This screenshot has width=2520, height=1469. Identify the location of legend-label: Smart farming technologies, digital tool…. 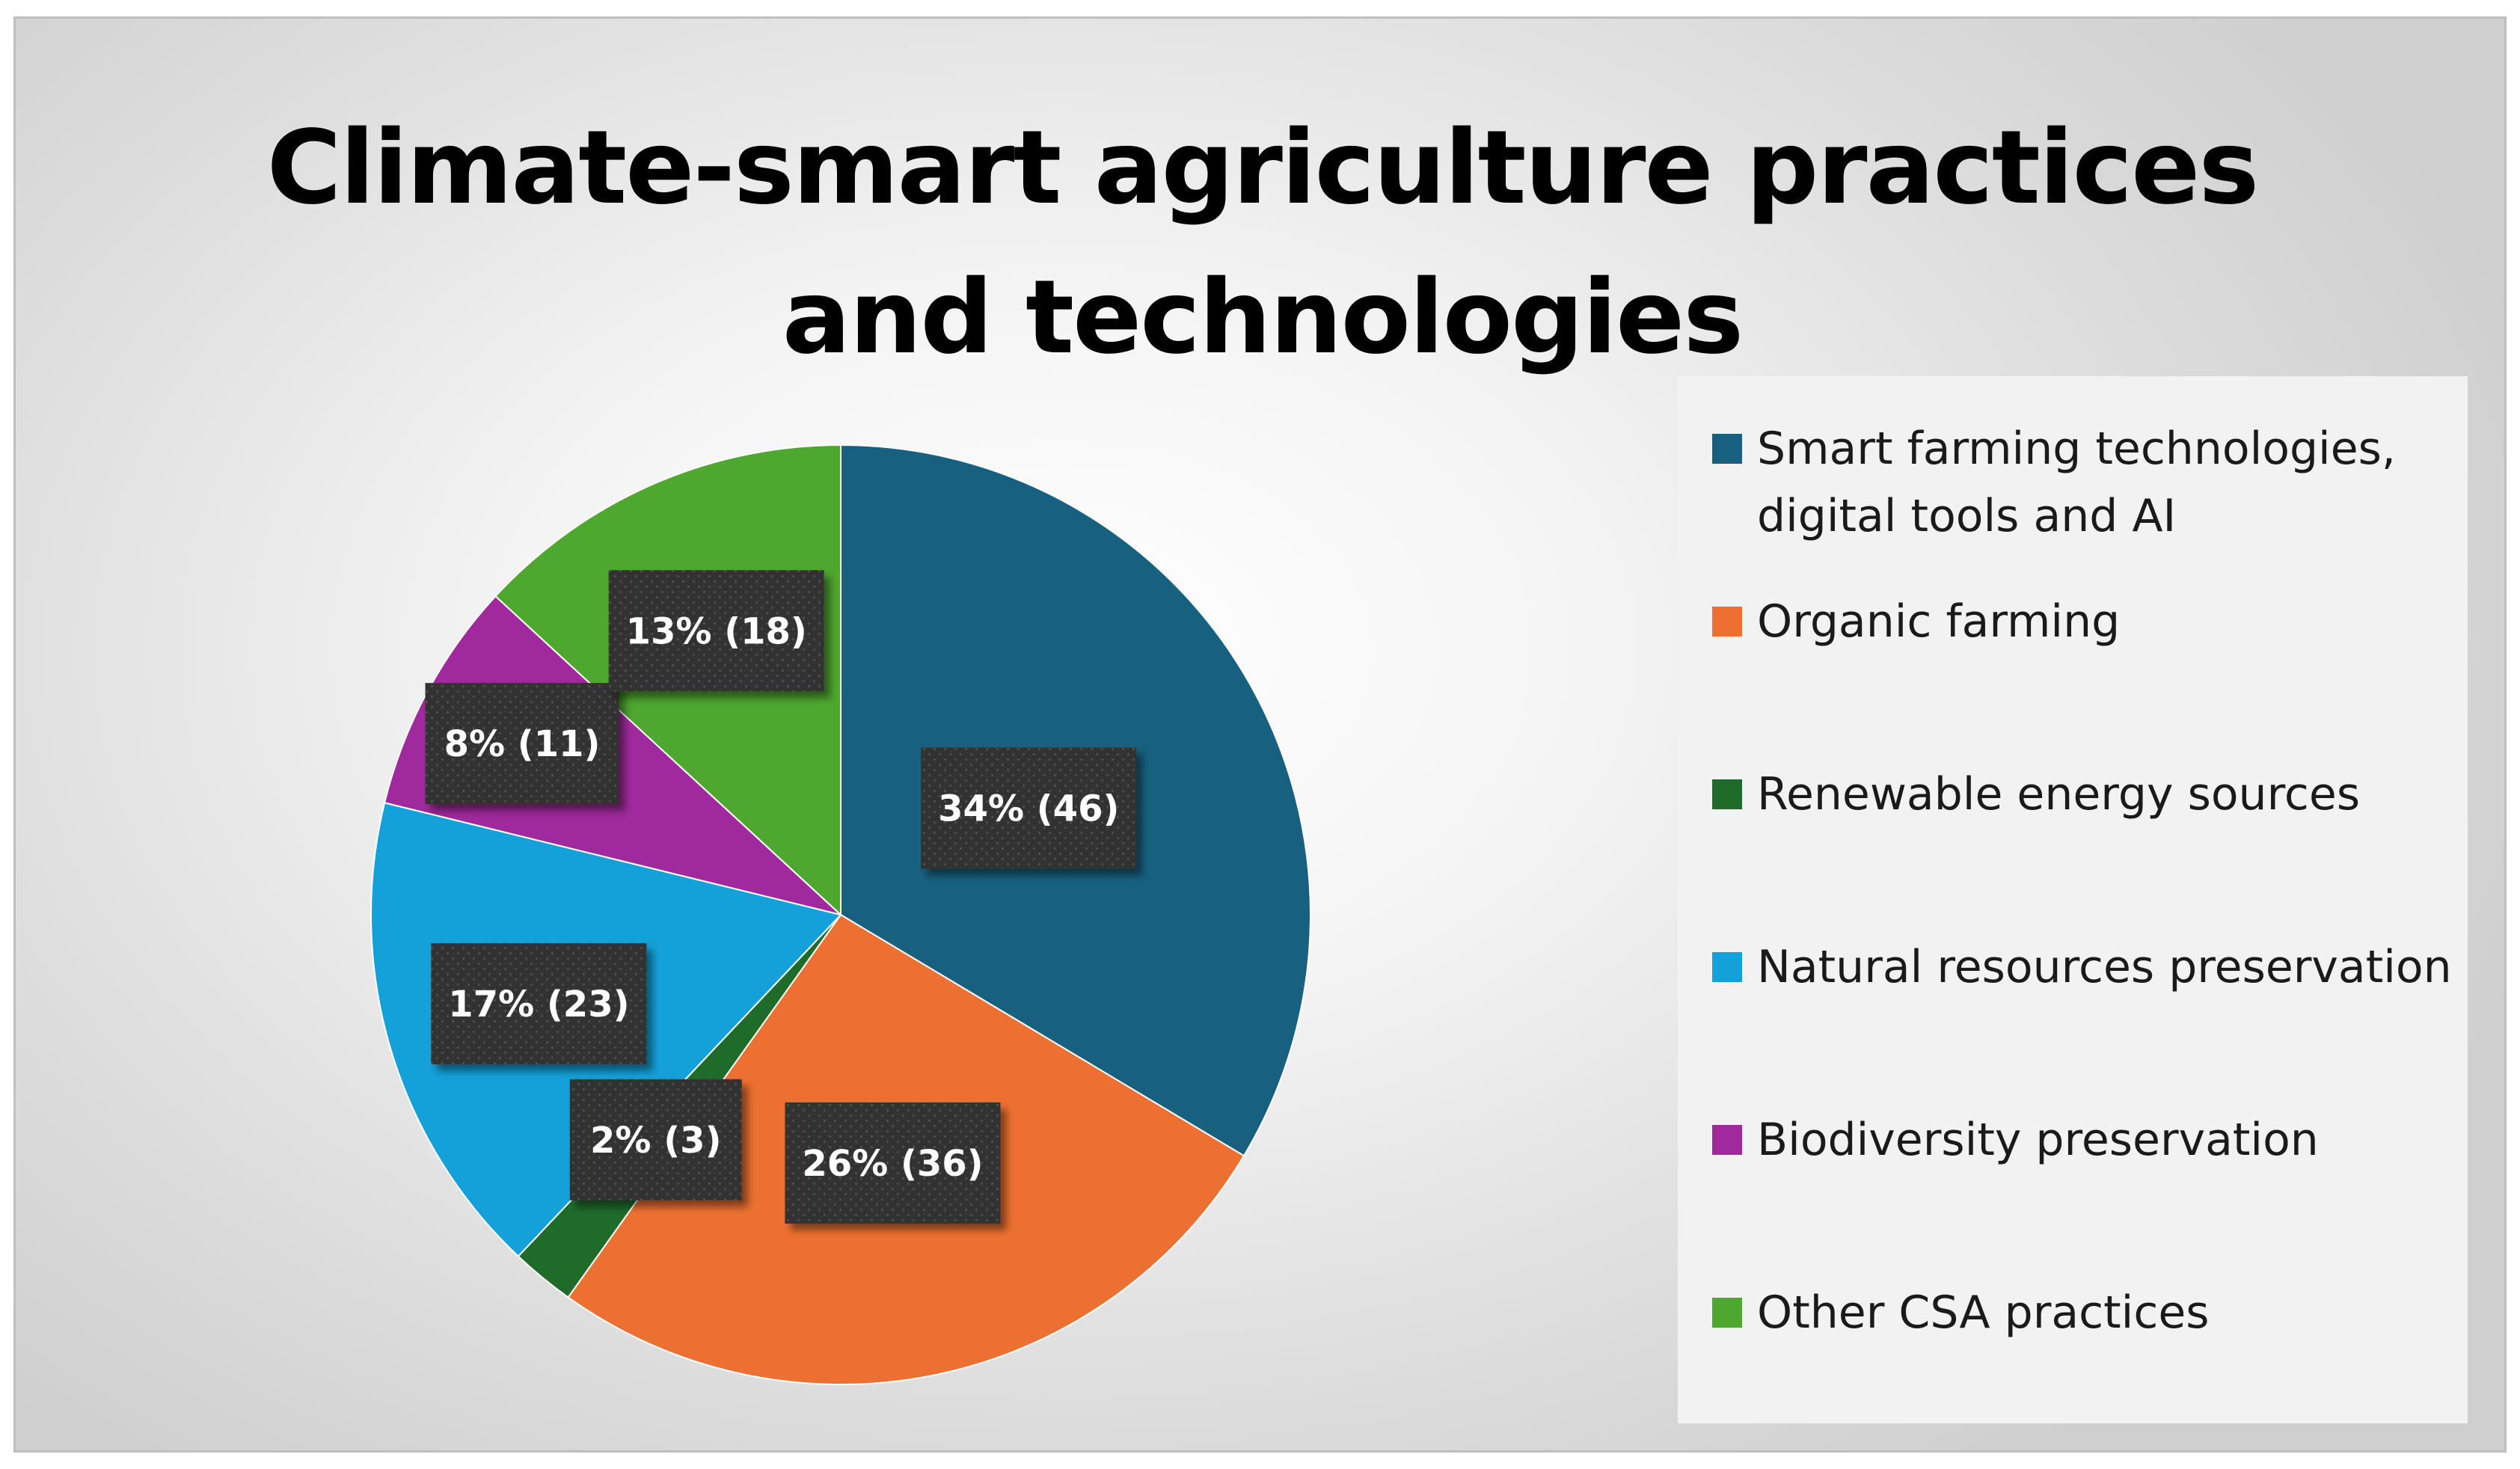
(2076, 482).